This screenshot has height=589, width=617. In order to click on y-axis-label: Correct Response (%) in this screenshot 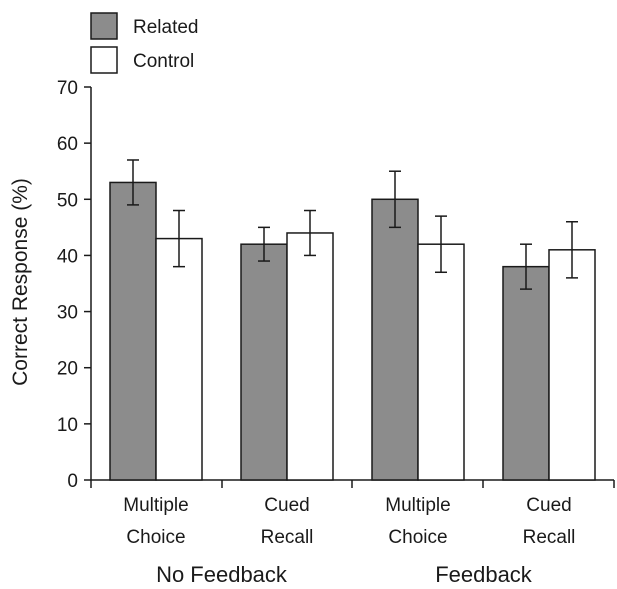, I will do `click(20, 282)`.